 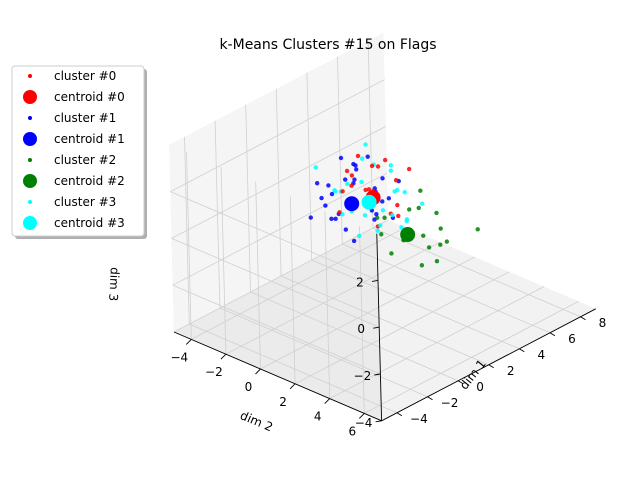 I want to click on legend-label-5: centroid #2, so click(x=89, y=181).